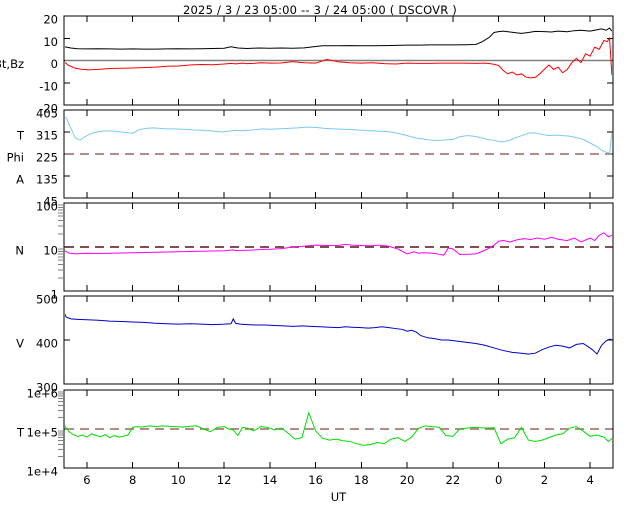  I want to click on panel-label-magnetic-field: Bt,Bz, so click(12, 64).